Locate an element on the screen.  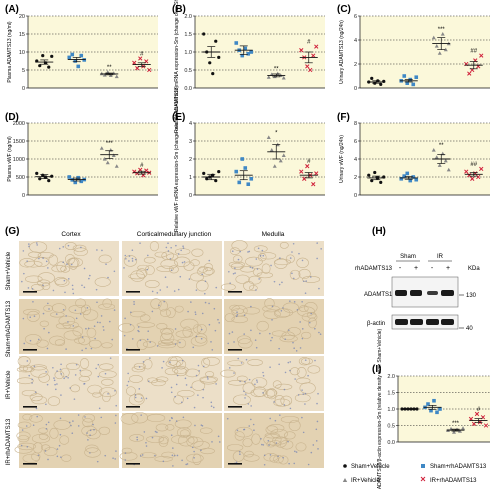
histology-col-medulla: Medulla is located at coordinates (273, 234).